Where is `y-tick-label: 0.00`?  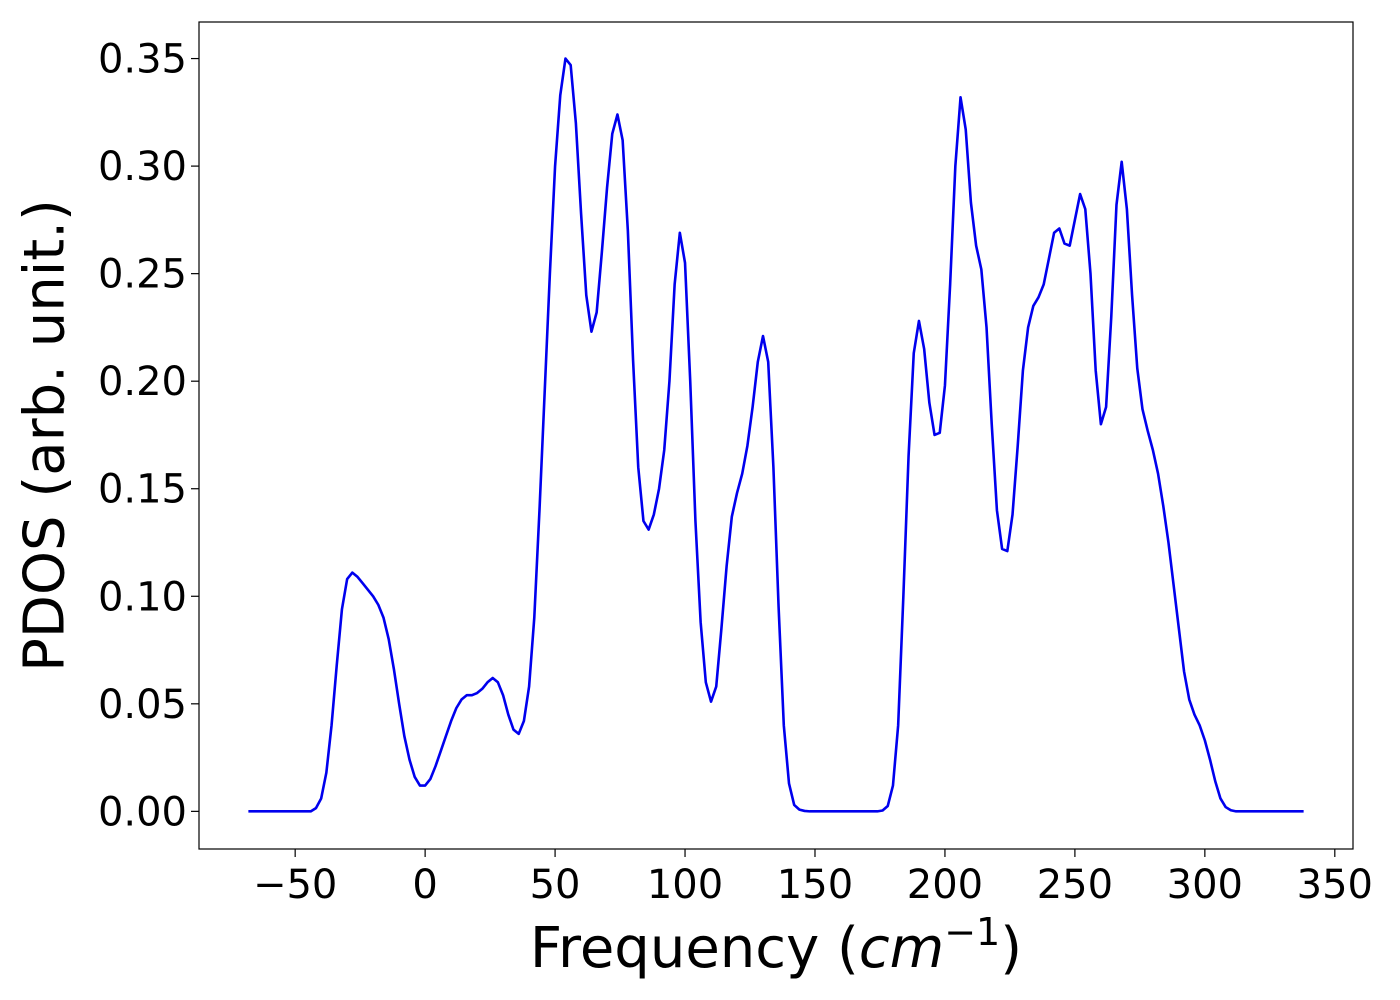
y-tick-label: 0.00 is located at coordinates (142, 812).